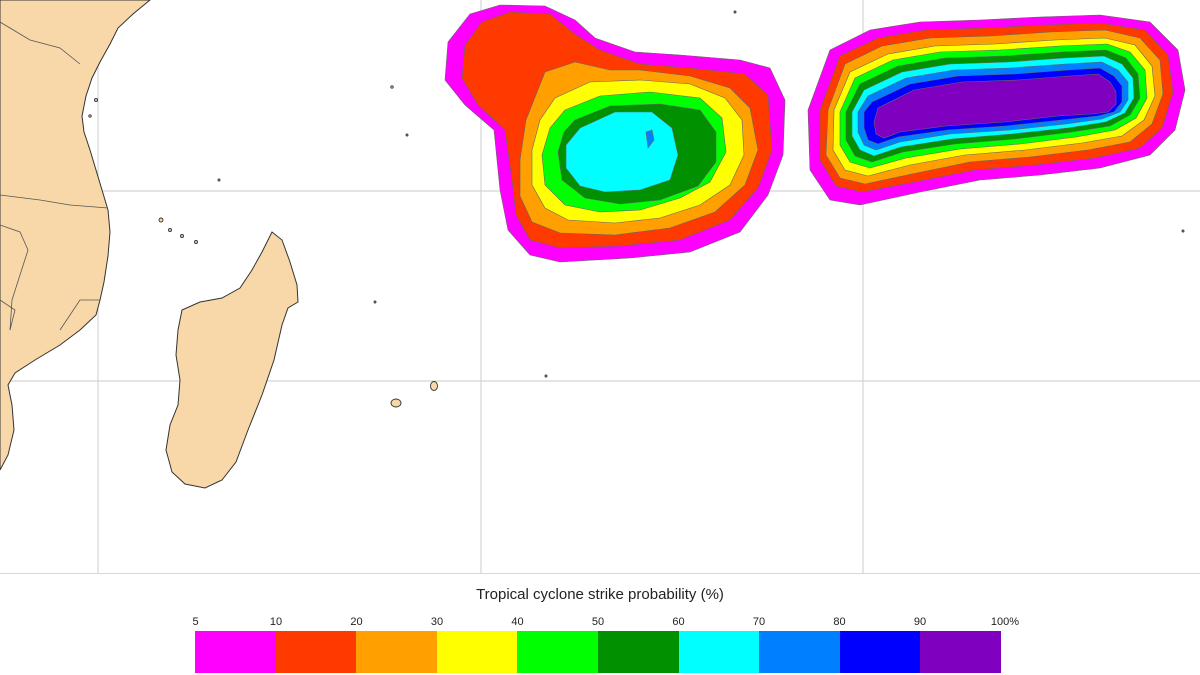 The height and width of the screenshot is (675, 1200). What do you see at coordinates (1005, 622) in the screenshot?
I see `legend-tick: 100%` at bounding box center [1005, 622].